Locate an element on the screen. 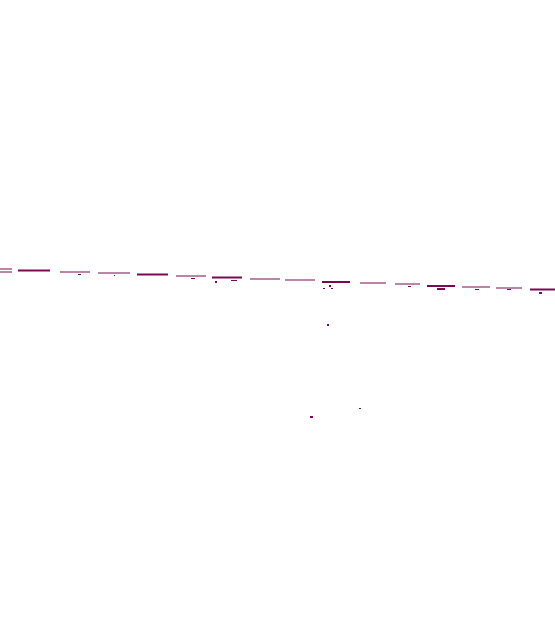 The height and width of the screenshot is (624, 555). dashed-trace is located at coordinates (277, 279).